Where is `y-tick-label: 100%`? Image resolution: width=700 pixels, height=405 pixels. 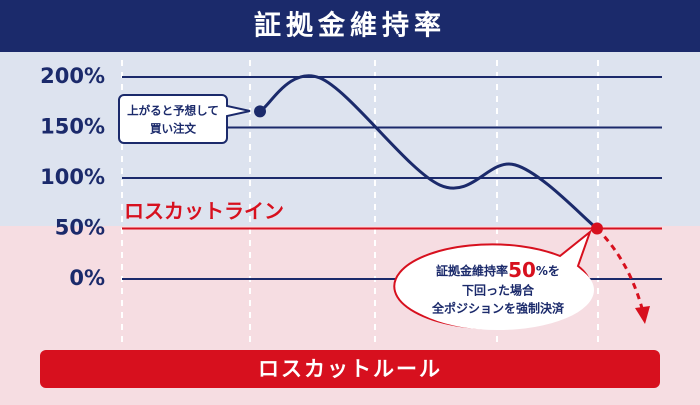 y-tick-label: 100% is located at coordinates (72, 177).